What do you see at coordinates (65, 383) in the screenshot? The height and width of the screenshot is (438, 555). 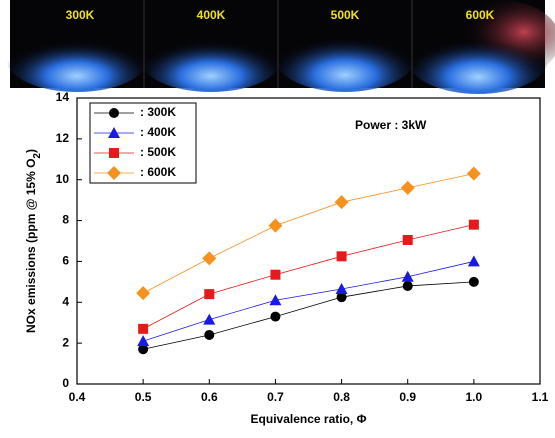 I see `y-tick-label: 0` at bounding box center [65, 383].